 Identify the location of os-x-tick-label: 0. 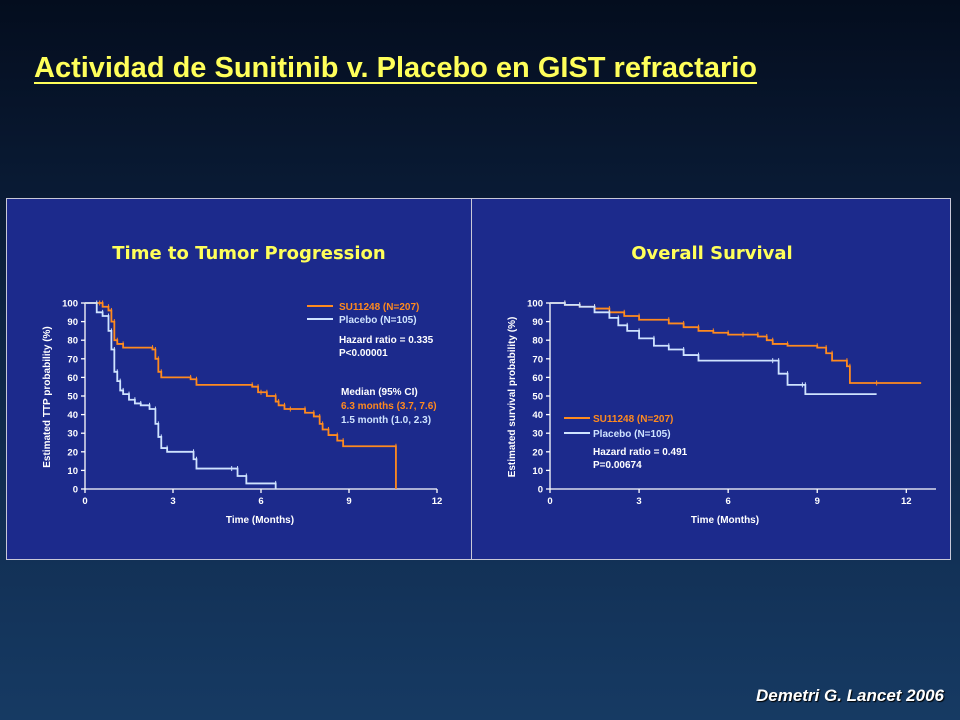
(549, 501).